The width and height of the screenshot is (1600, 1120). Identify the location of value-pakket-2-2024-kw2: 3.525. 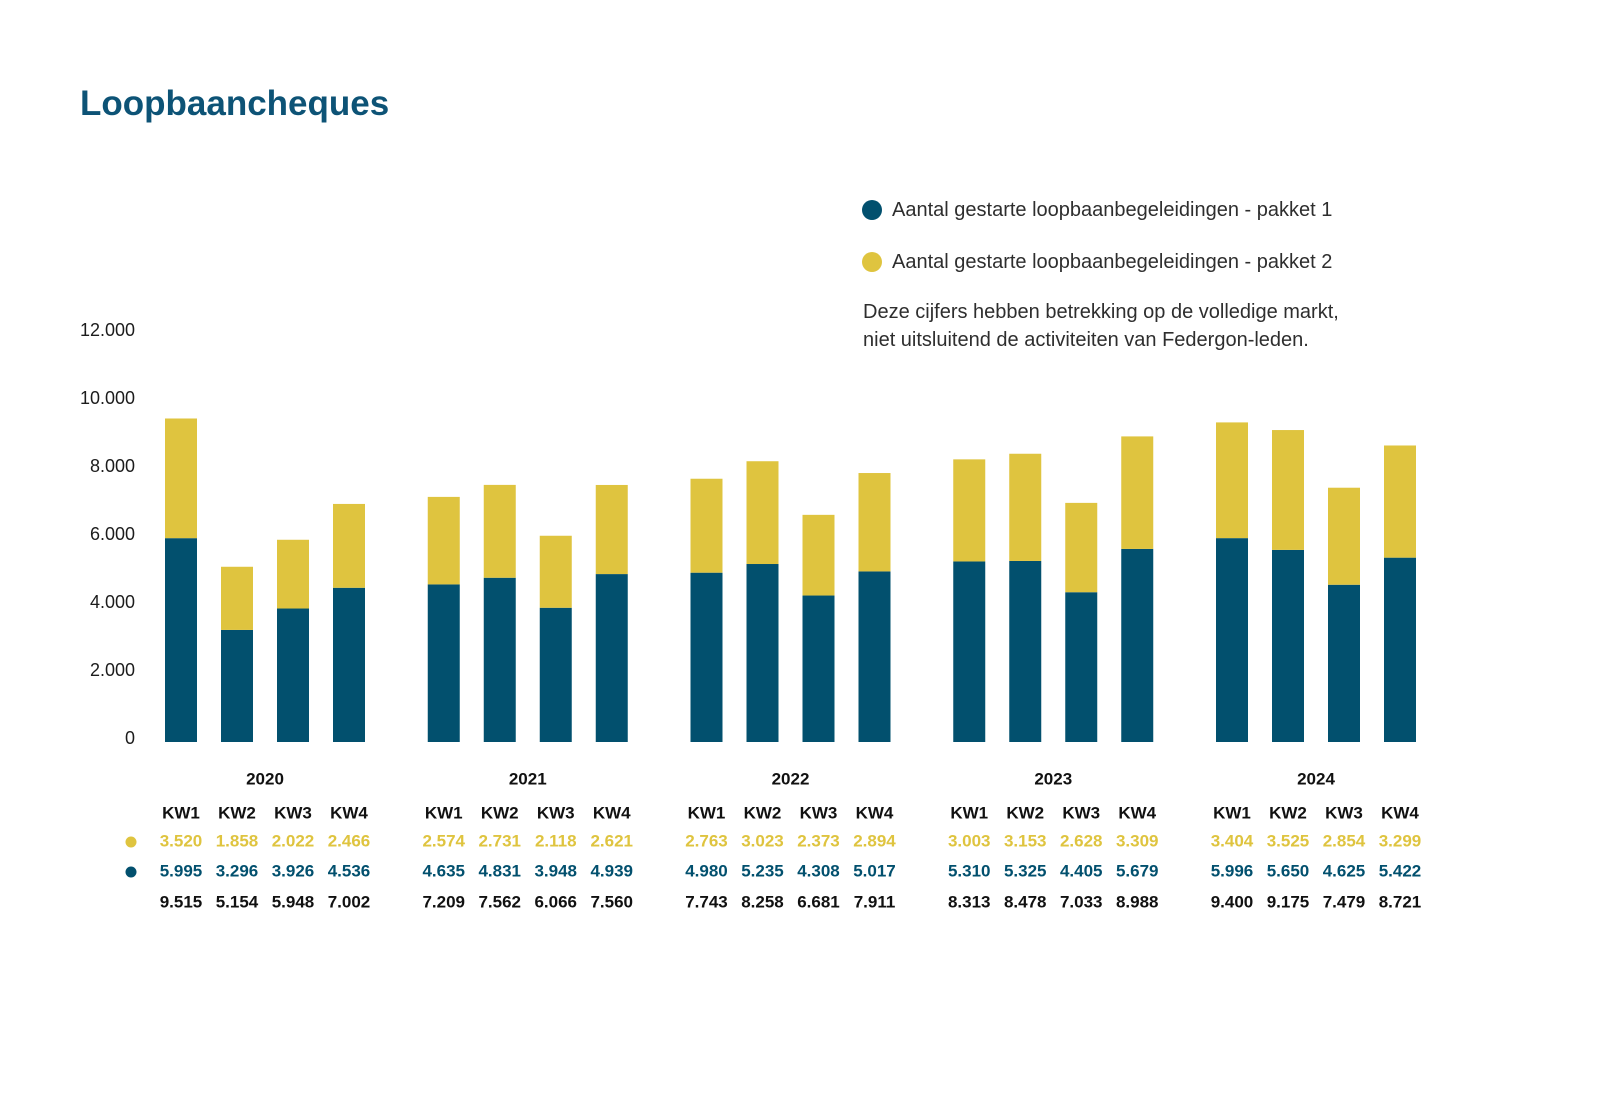
(1288, 841).